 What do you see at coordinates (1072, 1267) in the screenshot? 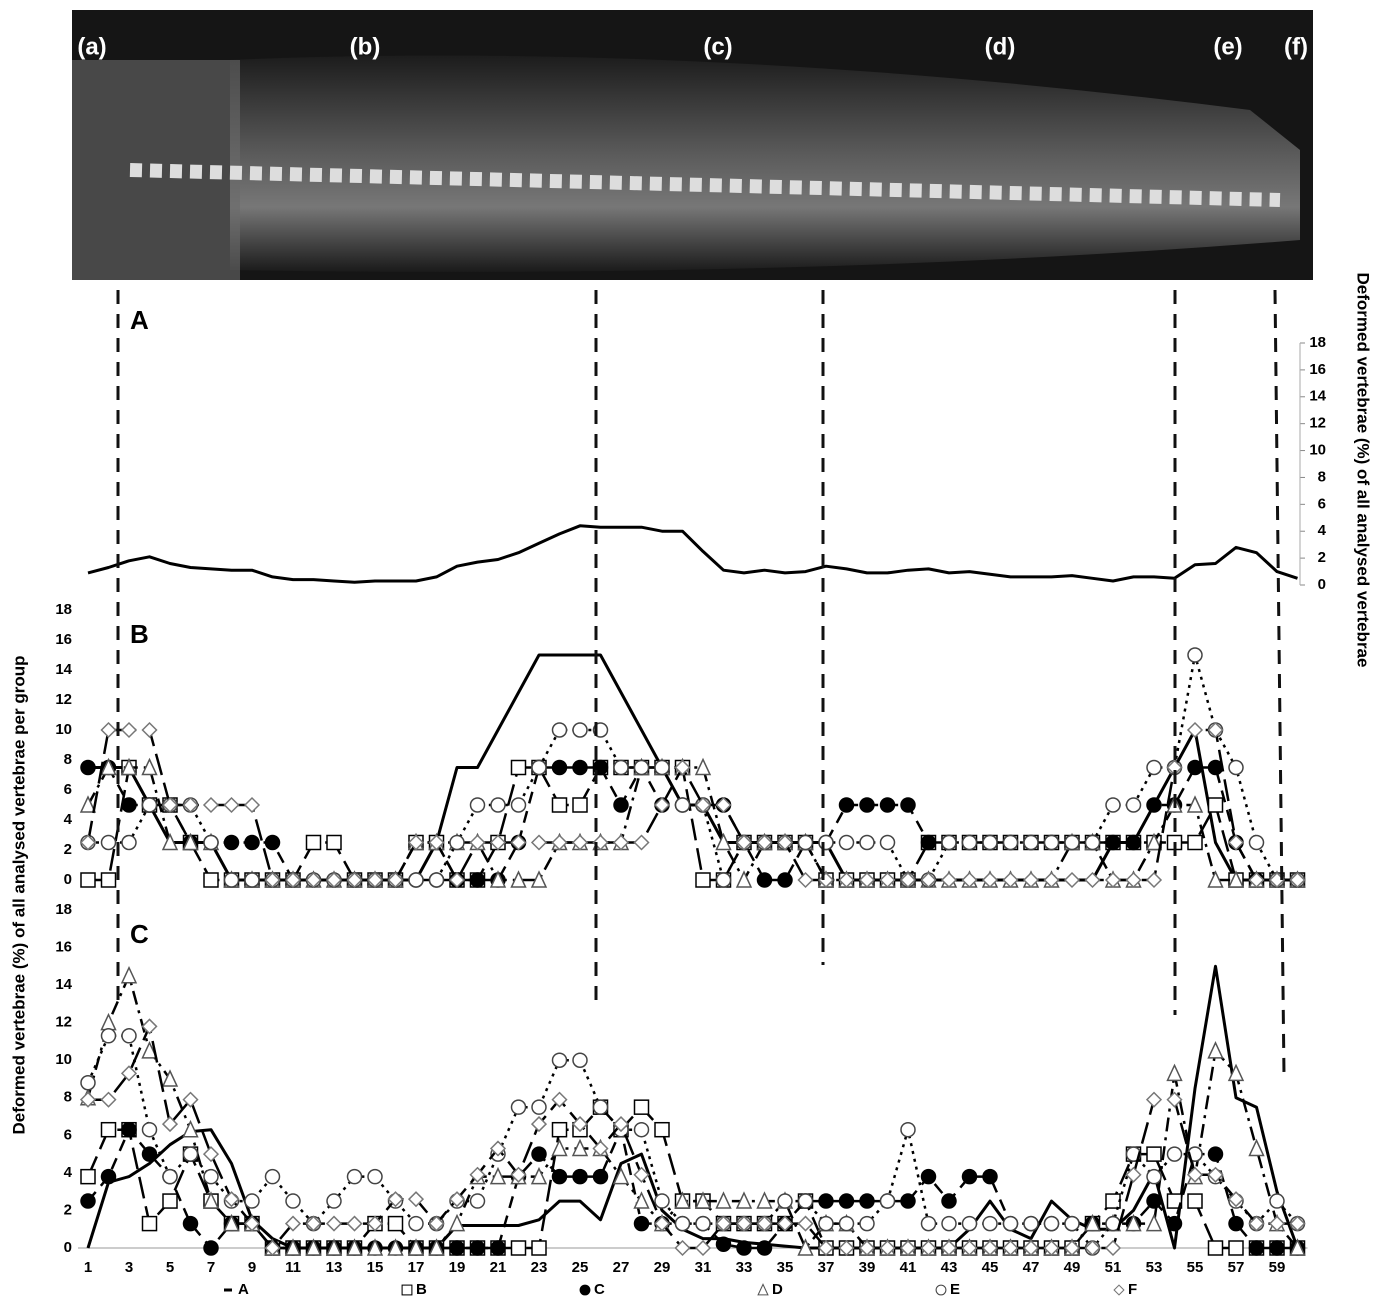
I see `x-tick-label: 49` at bounding box center [1072, 1267].